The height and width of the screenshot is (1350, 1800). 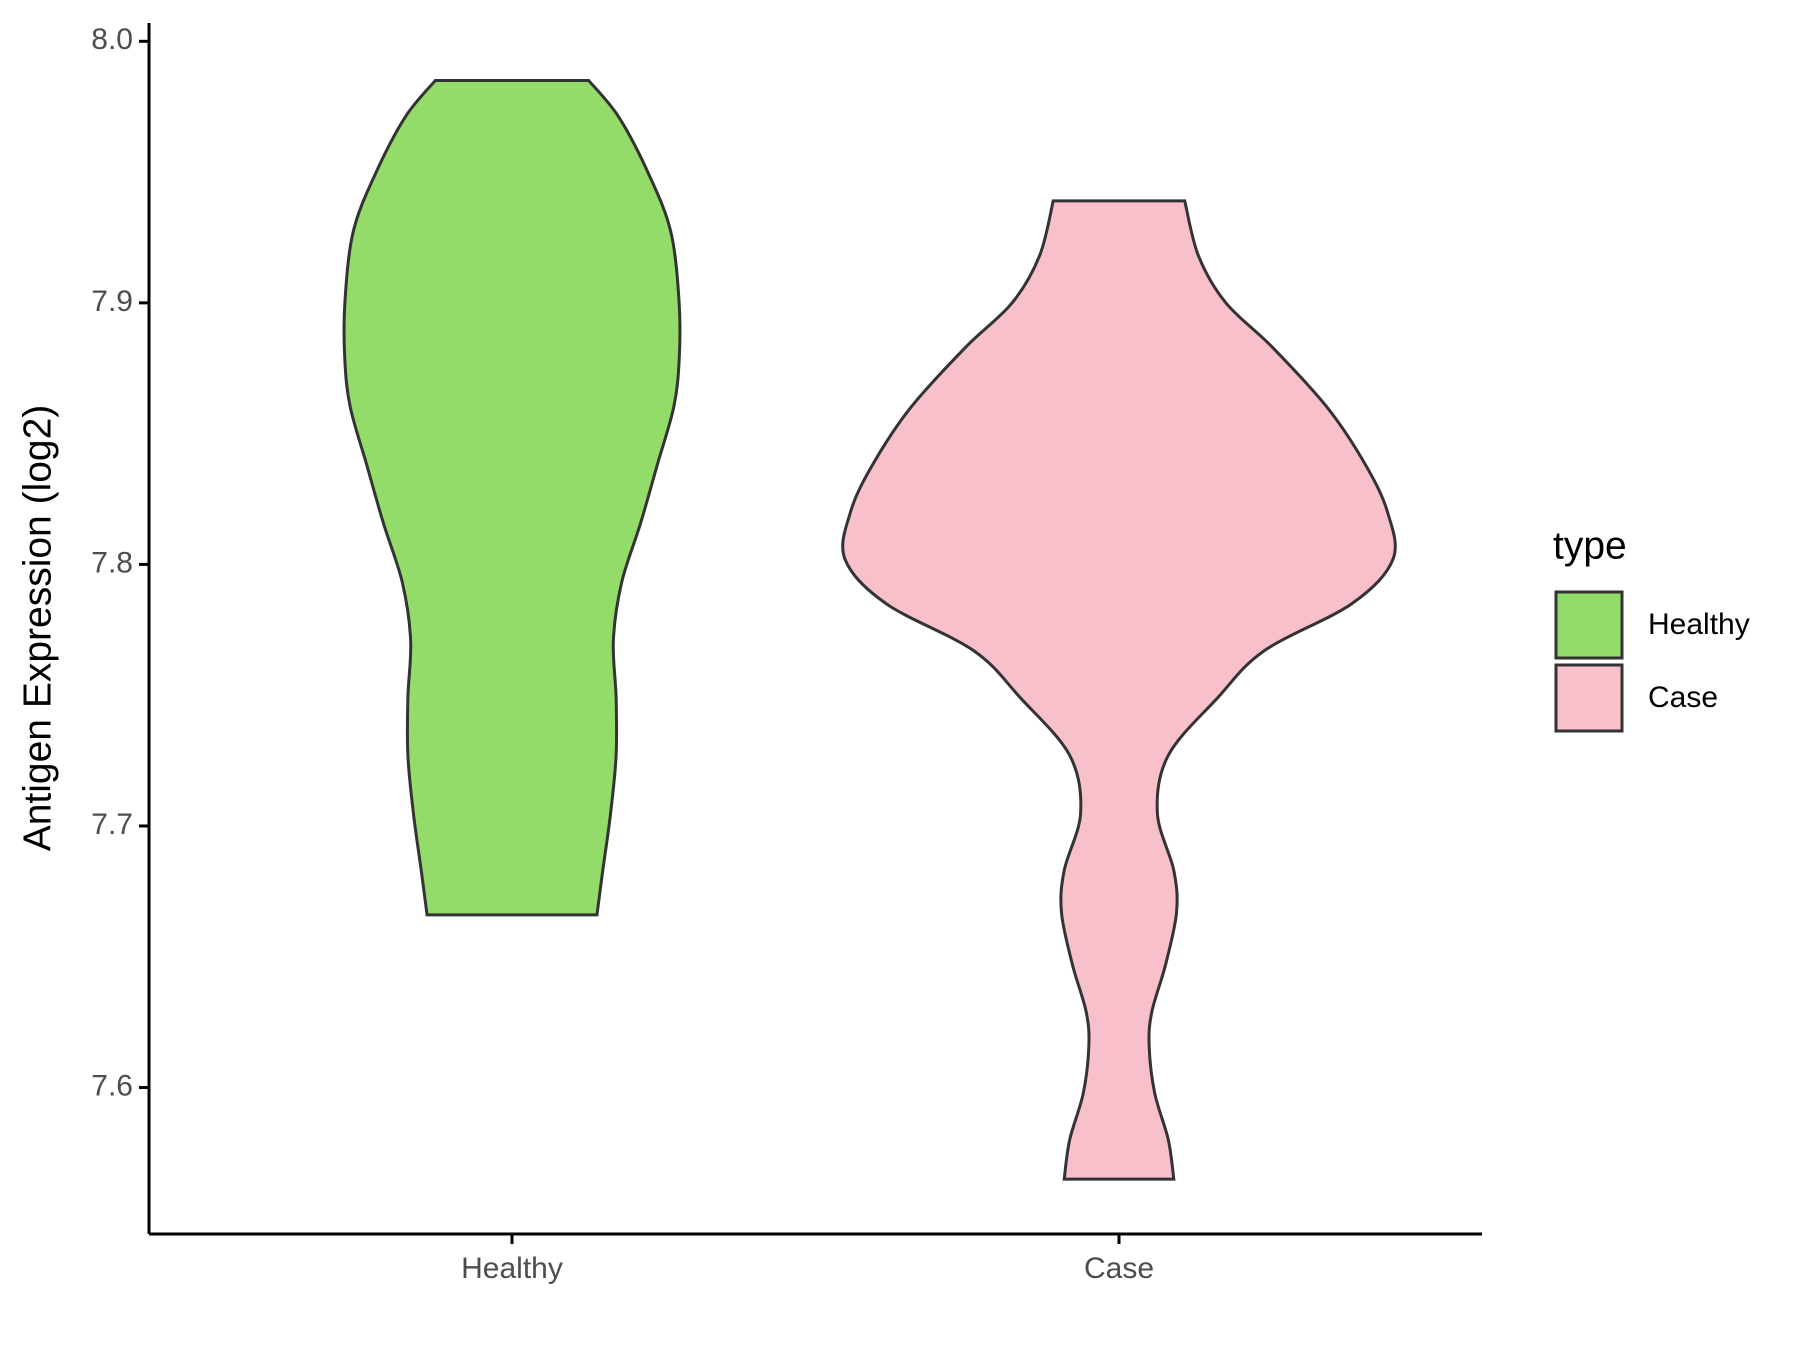 What do you see at coordinates (112, 562) in the screenshot?
I see `y-tick-label: 7.8` at bounding box center [112, 562].